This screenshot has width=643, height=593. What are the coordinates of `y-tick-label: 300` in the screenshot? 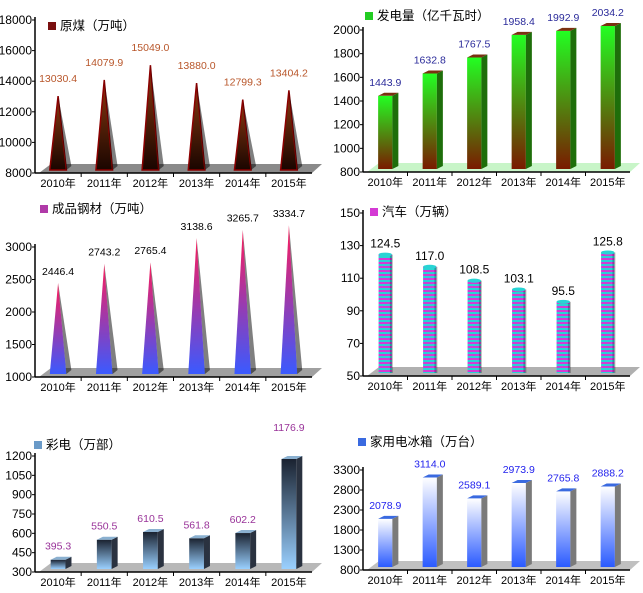 It's located at (22, 572).